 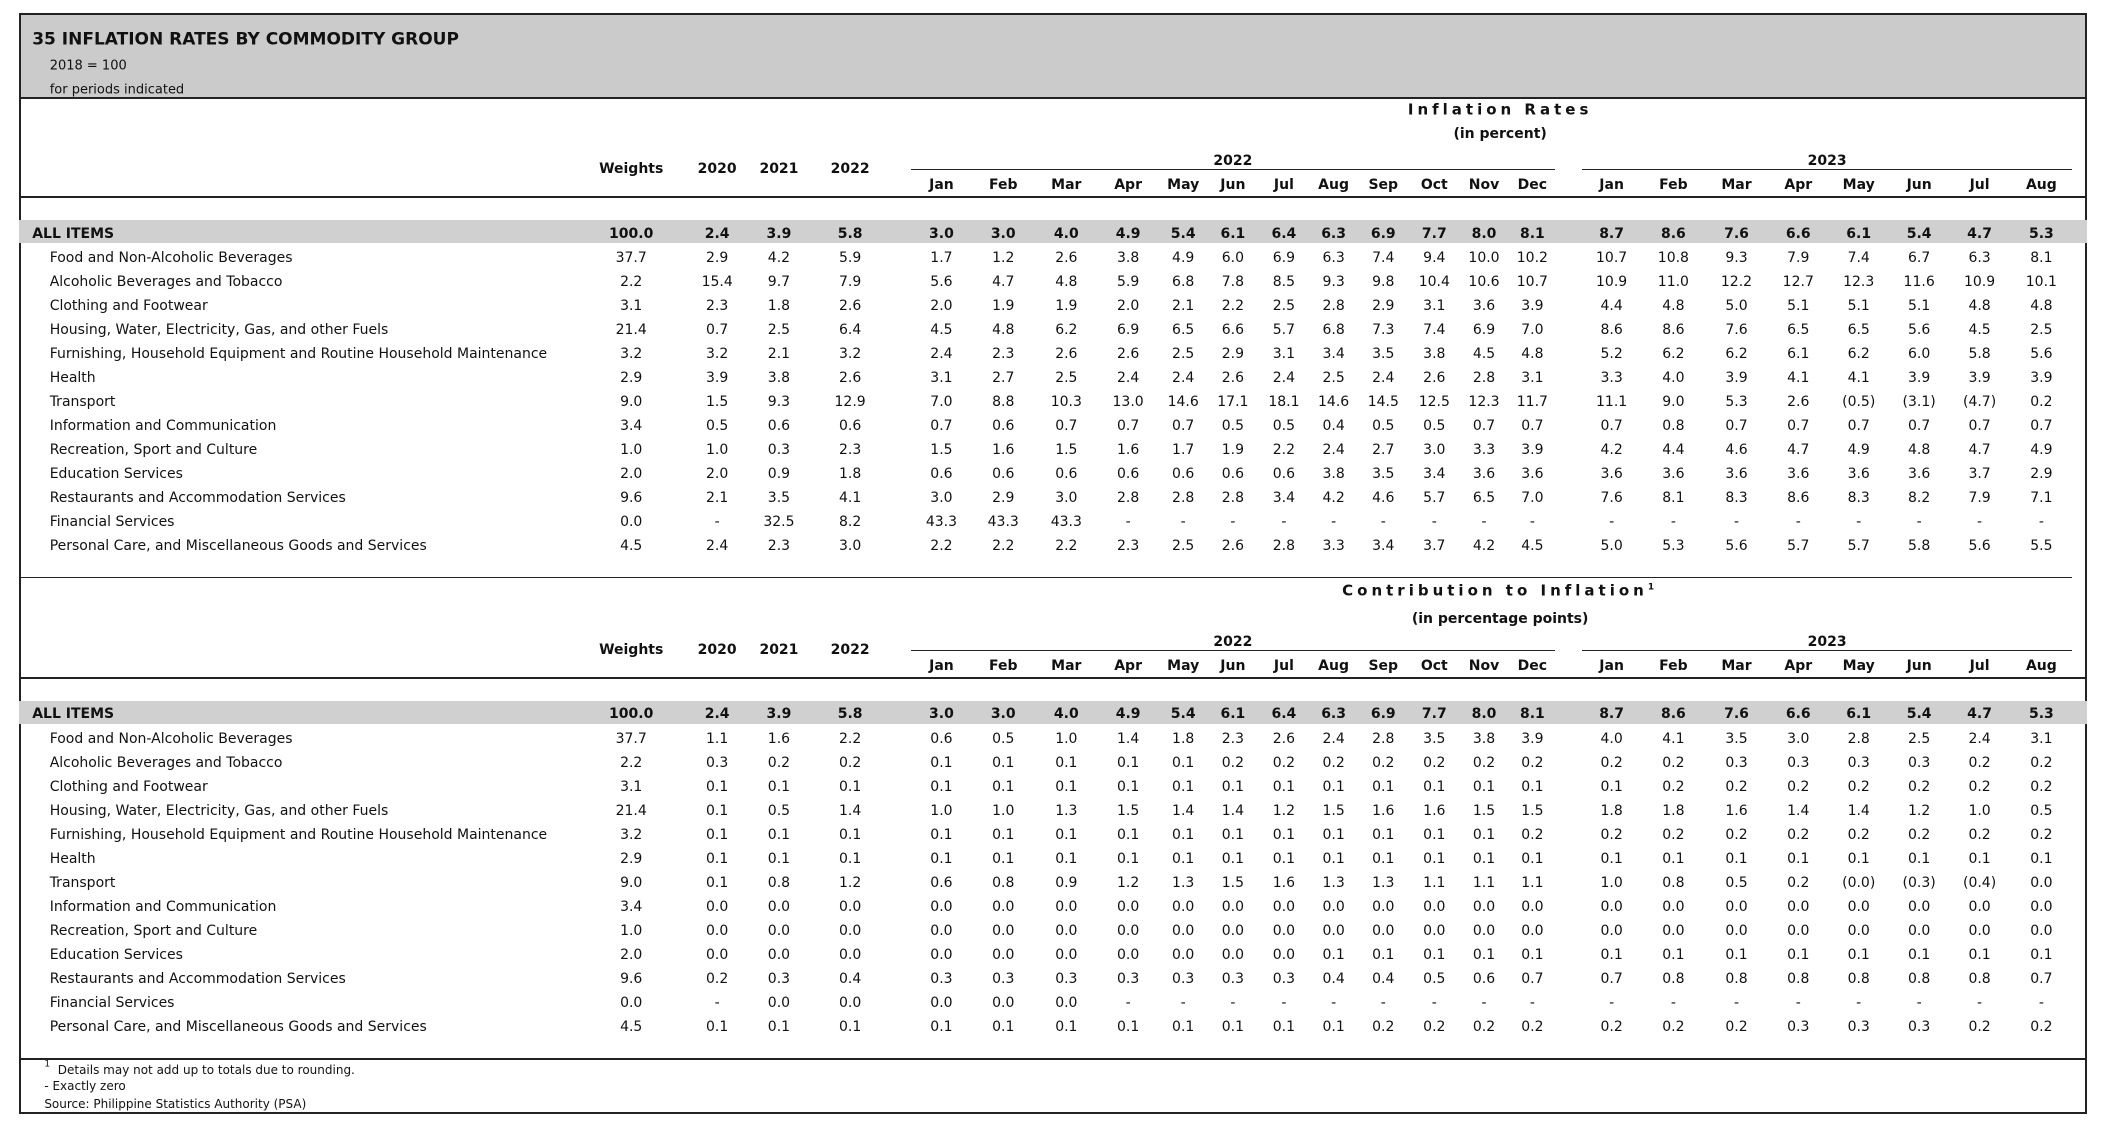 I want to click on cell: 1.3, so click(x=1066, y=810).